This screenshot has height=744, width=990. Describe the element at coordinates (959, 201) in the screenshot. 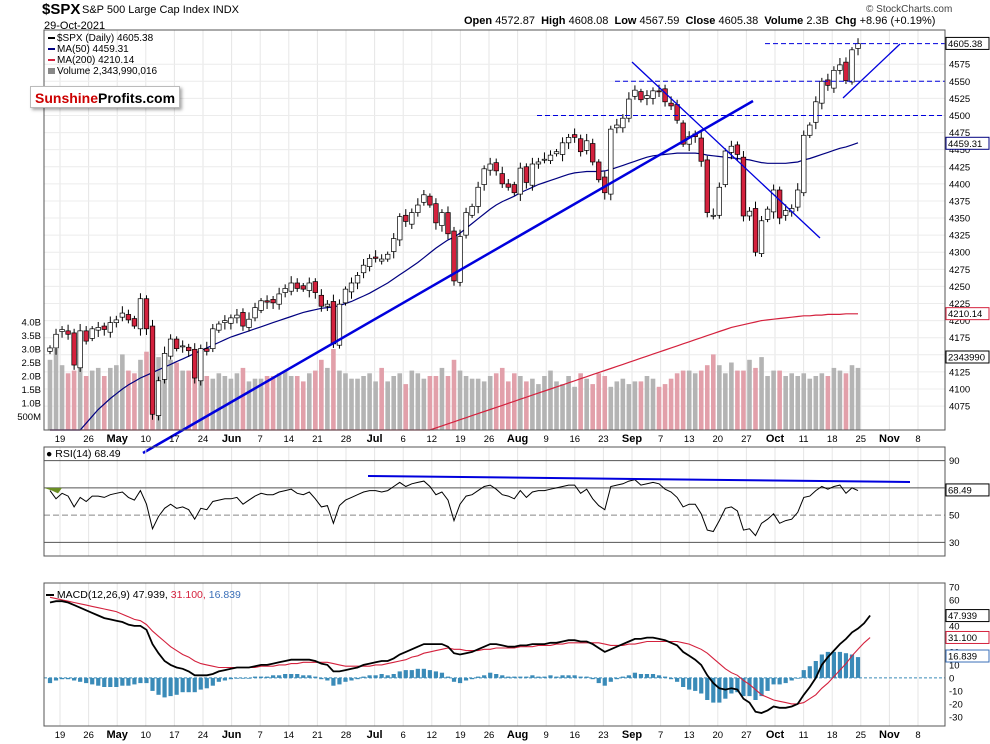

I see `price-tick-label: 4375` at that location.